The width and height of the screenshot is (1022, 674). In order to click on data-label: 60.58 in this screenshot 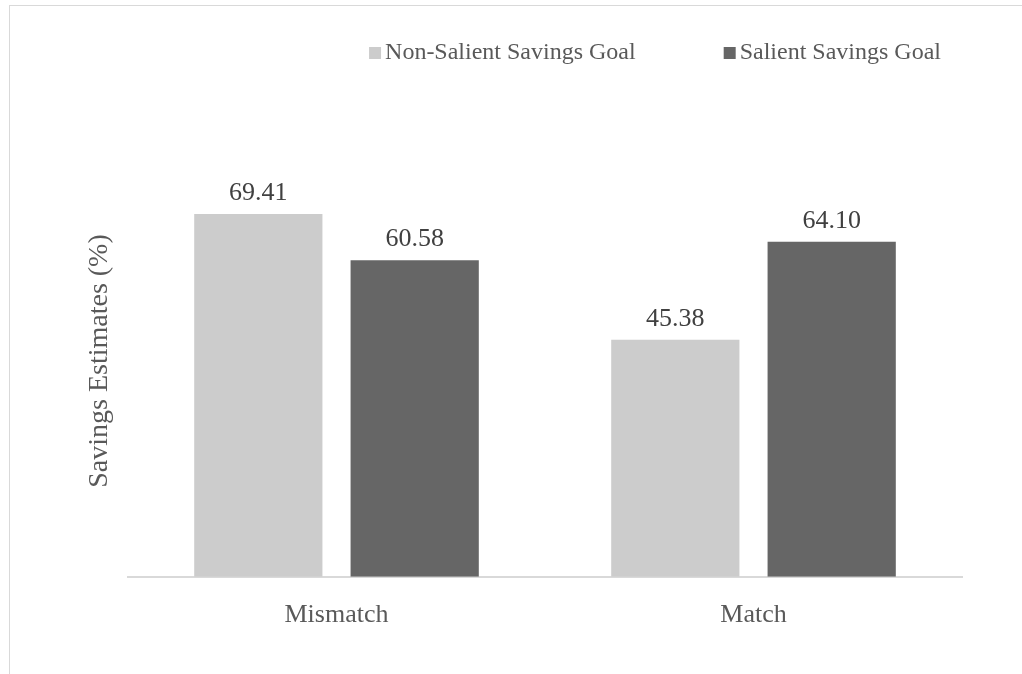, I will do `click(414, 238)`.